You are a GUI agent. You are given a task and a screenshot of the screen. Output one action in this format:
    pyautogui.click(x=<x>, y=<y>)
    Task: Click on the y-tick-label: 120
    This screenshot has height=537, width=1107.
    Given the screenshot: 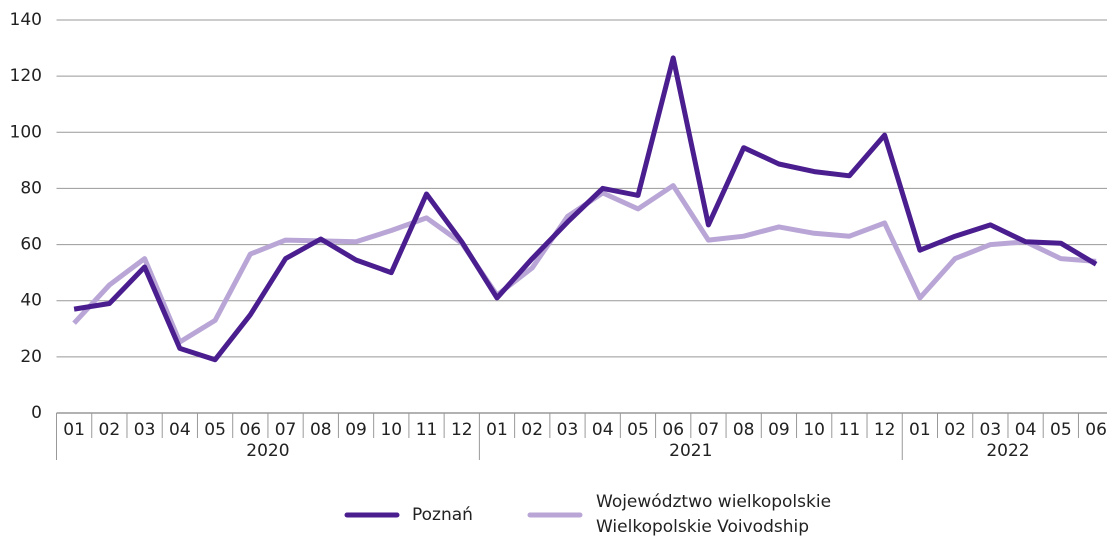 What is the action you would take?
    pyautogui.click(x=26, y=76)
    